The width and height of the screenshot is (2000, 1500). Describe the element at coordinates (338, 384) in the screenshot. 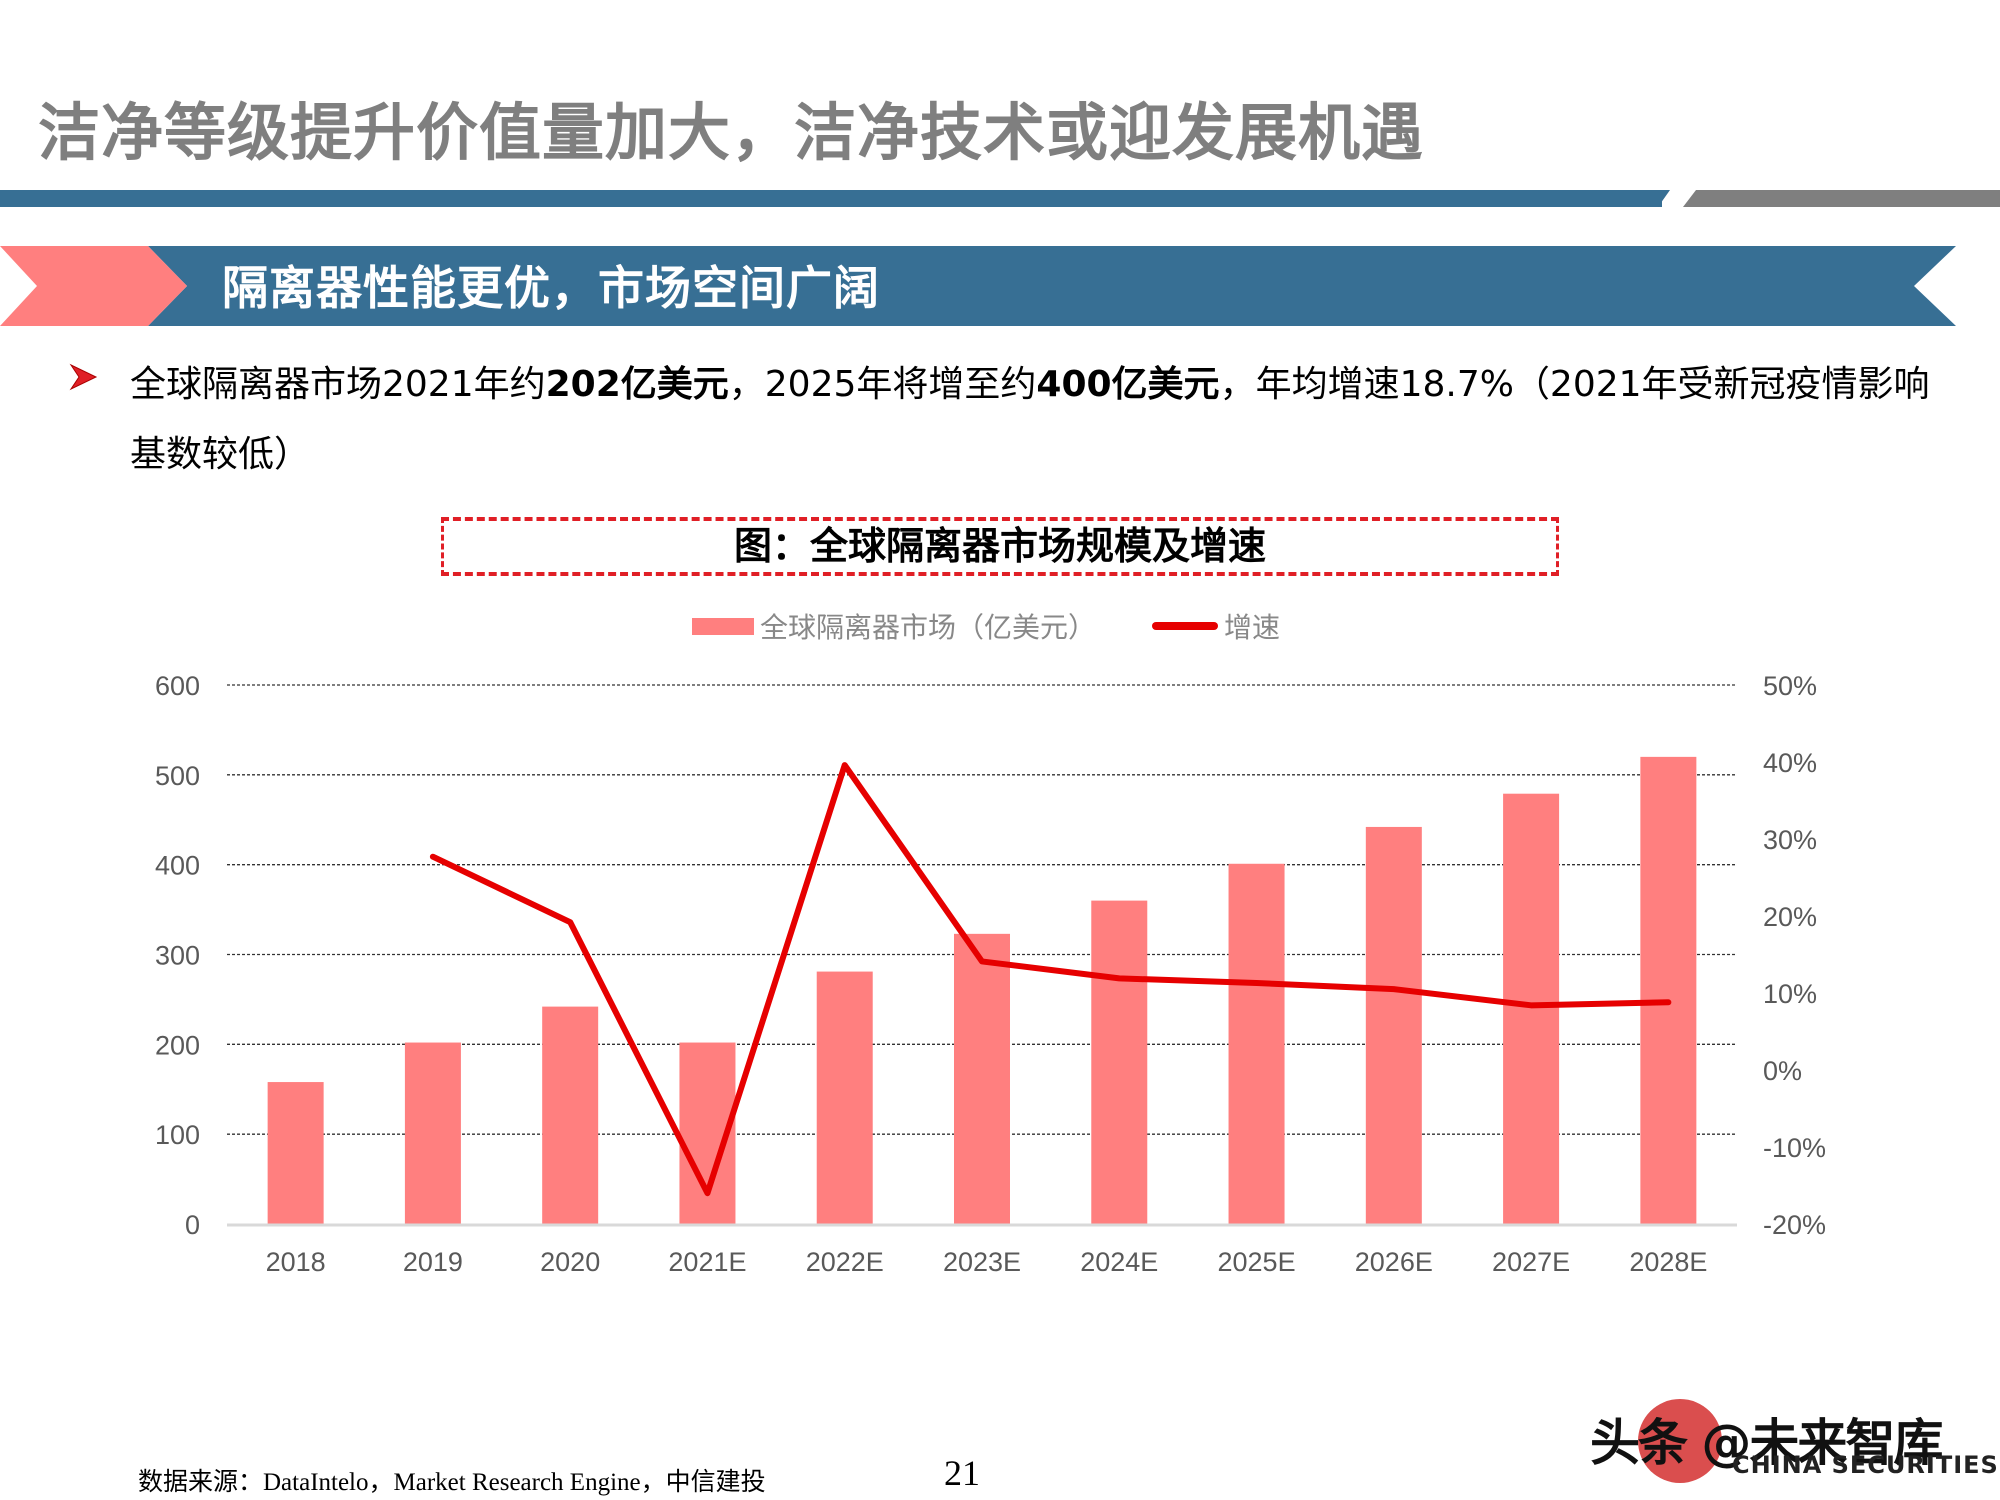

I see `bullet-text-part: 全球隔离器市场2021年约` at that location.